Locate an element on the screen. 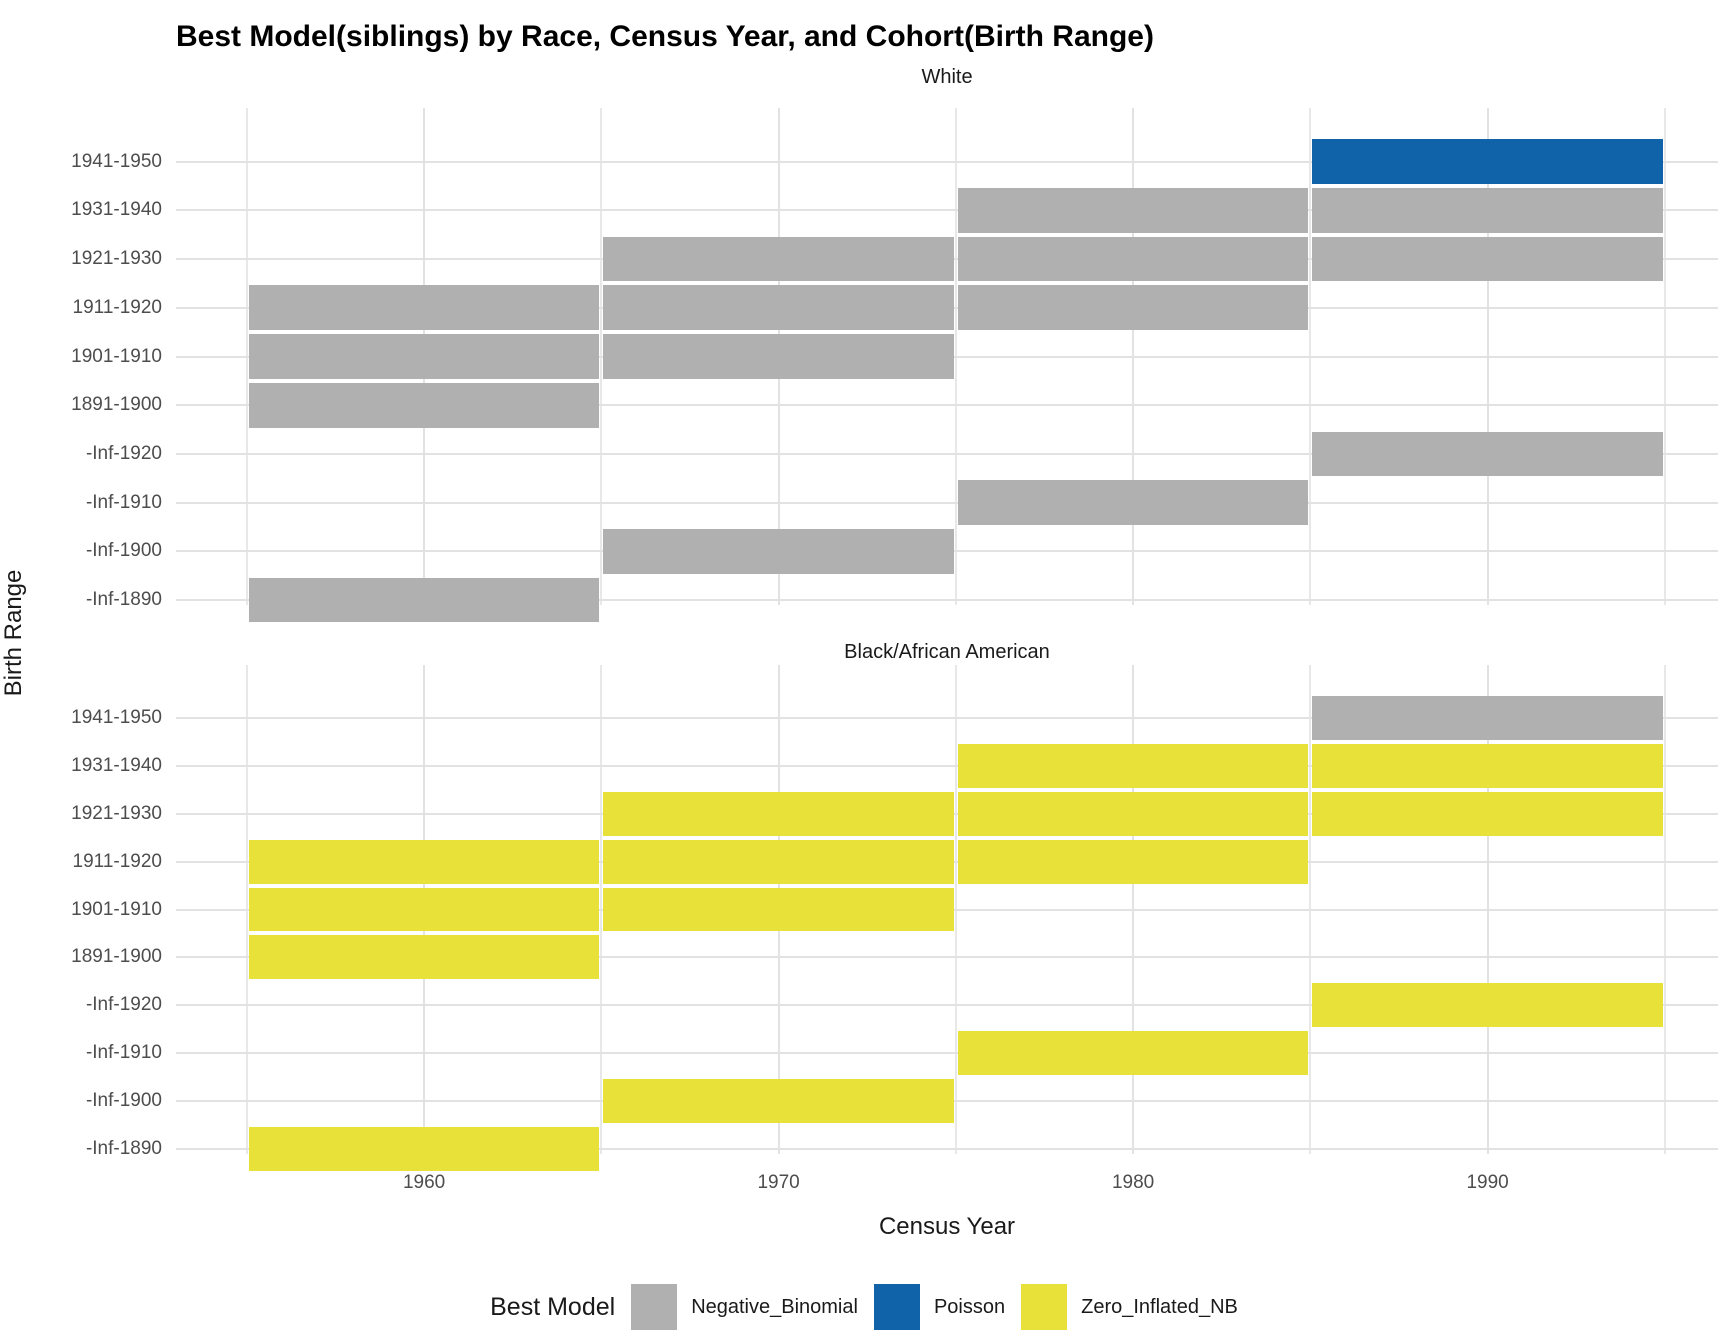 The width and height of the screenshot is (1728, 1344). legend-swatch-negative-binomial is located at coordinates (654, 1307).